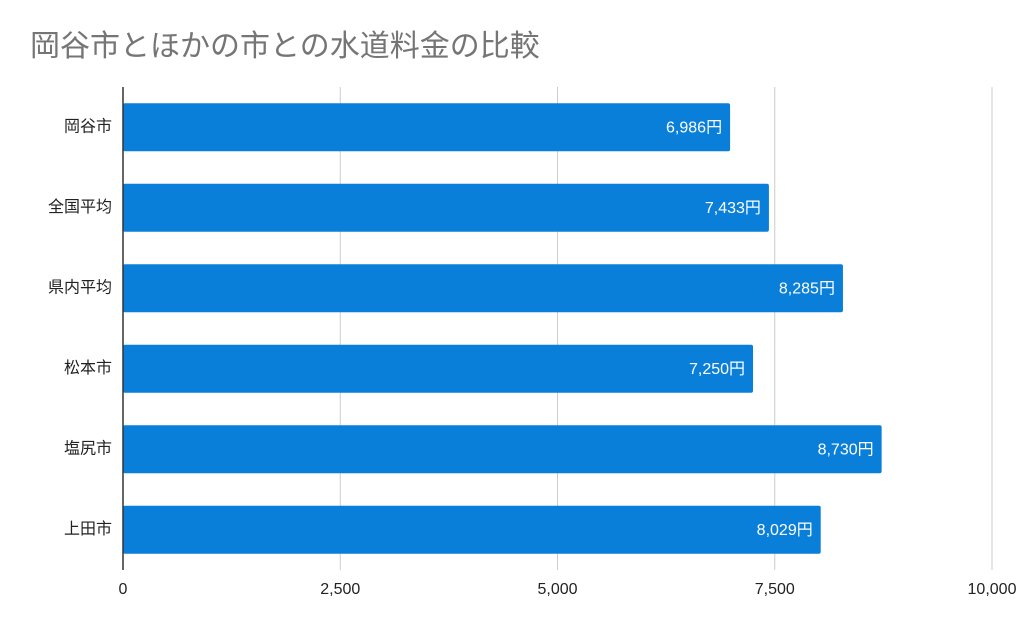  What do you see at coordinates (88, 529) in the screenshot?
I see `y-tick-label: 上田市` at bounding box center [88, 529].